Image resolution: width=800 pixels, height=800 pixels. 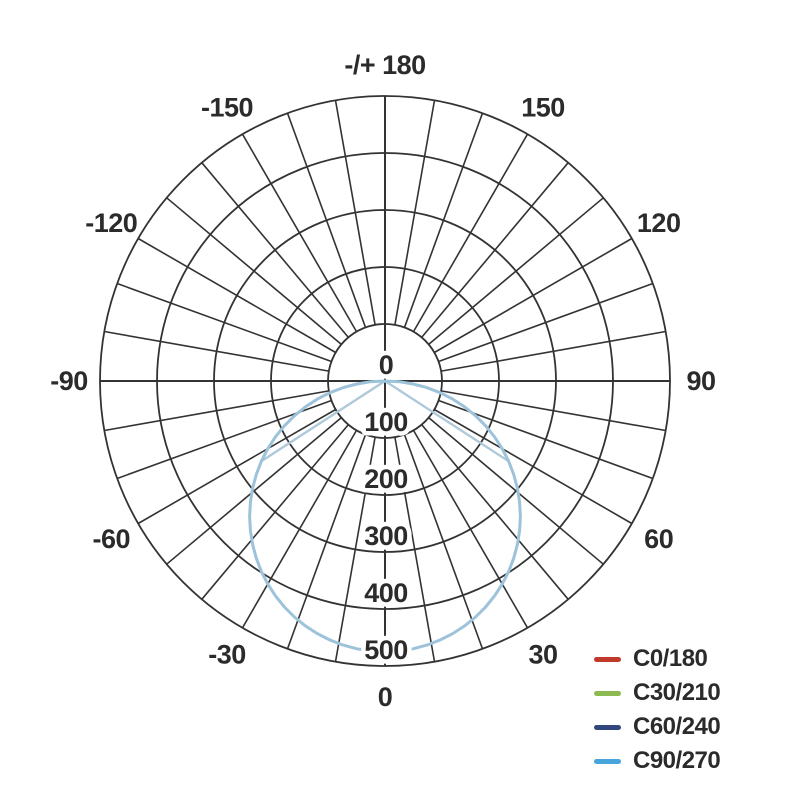 I want to click on angle-label: 90, so click(x=700, y=381).